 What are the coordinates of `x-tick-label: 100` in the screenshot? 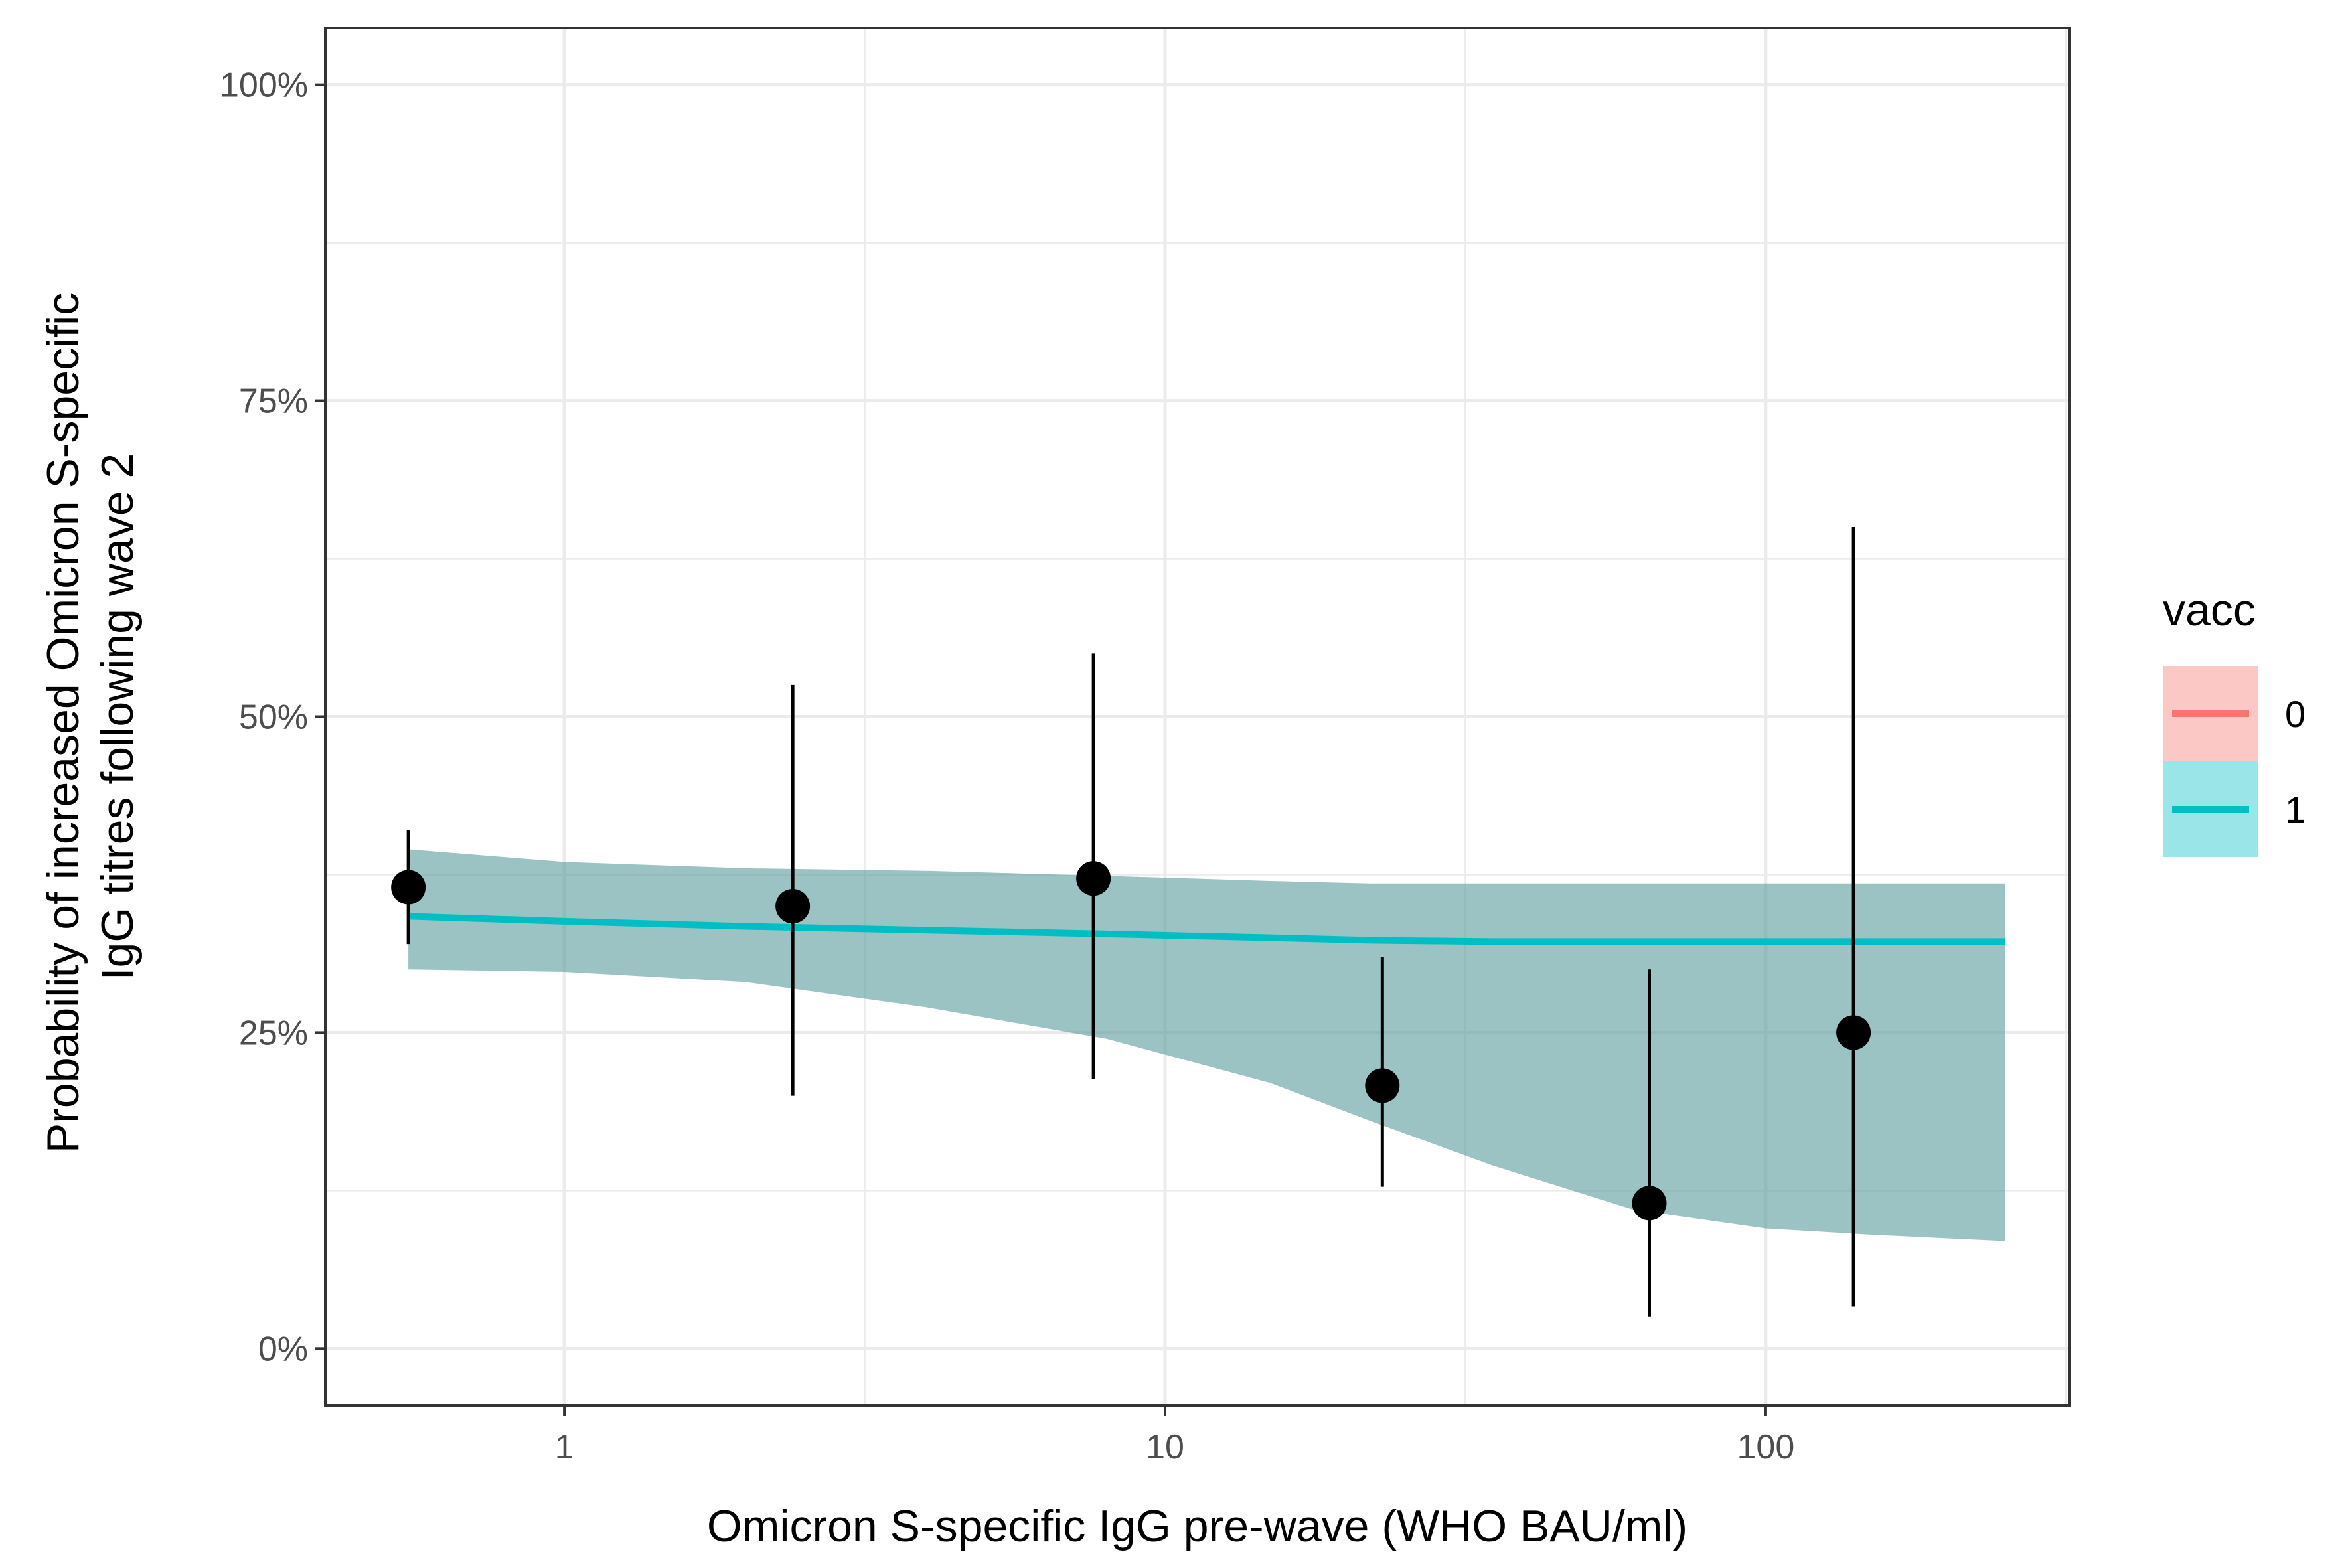 It's located at (1766, 1447).